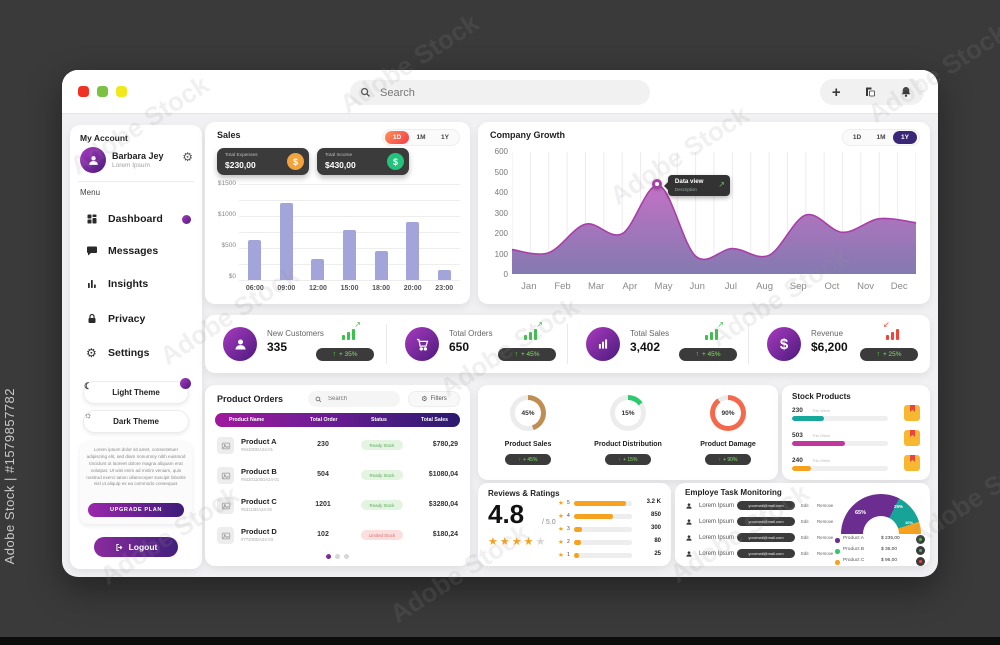 The image size is (1000, 645). Describe the element at coordinates (603, 344) in the screenshot. I see `chart-icon` at that location.